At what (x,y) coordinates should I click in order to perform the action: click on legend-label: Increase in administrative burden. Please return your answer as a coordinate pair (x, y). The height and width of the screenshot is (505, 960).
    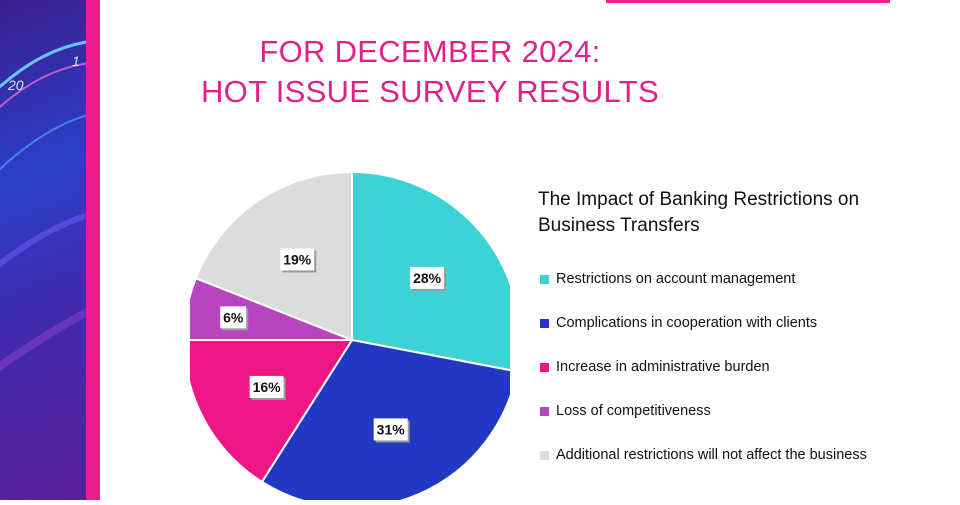
    Looking at the image, I should click on (663, 367).